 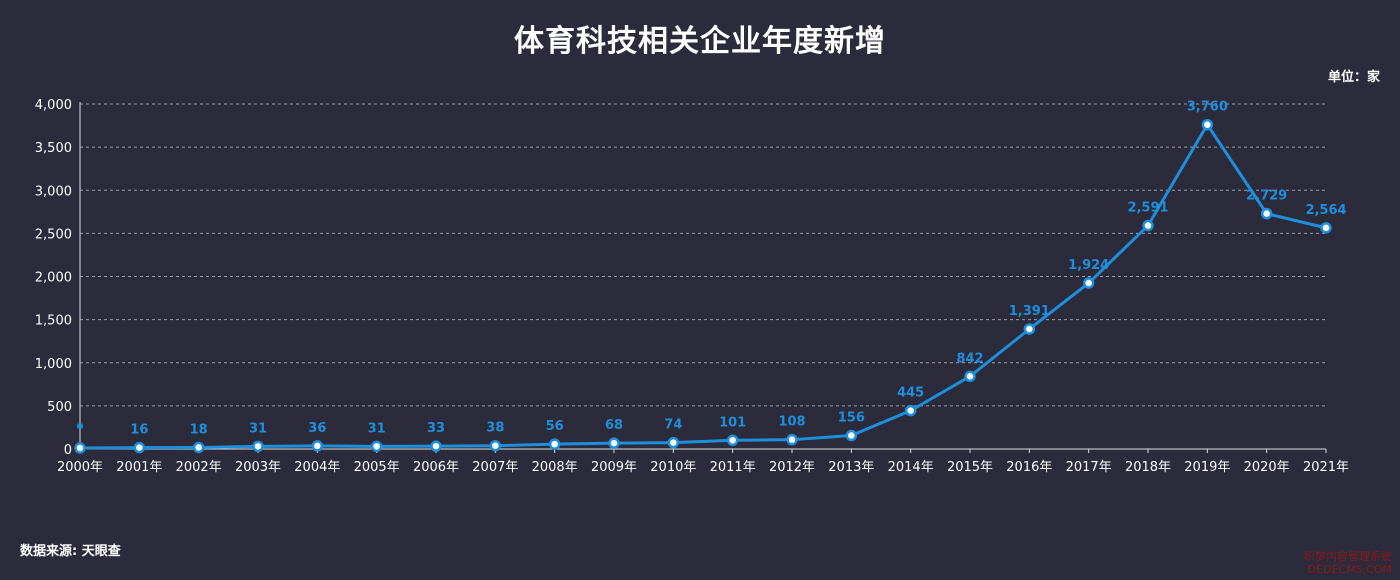 What do you see at coordinates (732, 422) in the screenshot?
I see `data-label: 101` at bounding box center [732, 422].